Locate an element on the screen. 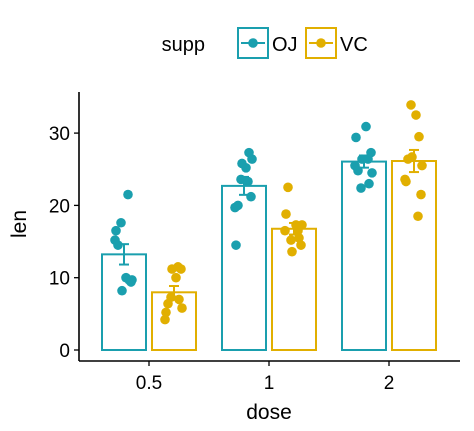  y-axis-title: len is located at coordinates (19, 224).